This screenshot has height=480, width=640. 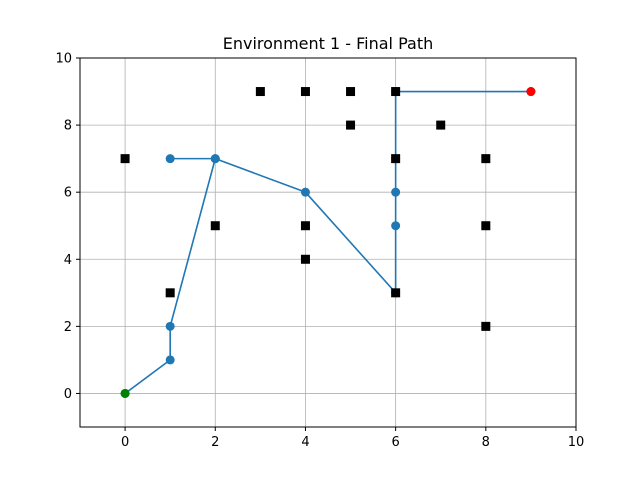 I want to click on x-tick-label: 10, so click(x=576, y=442).